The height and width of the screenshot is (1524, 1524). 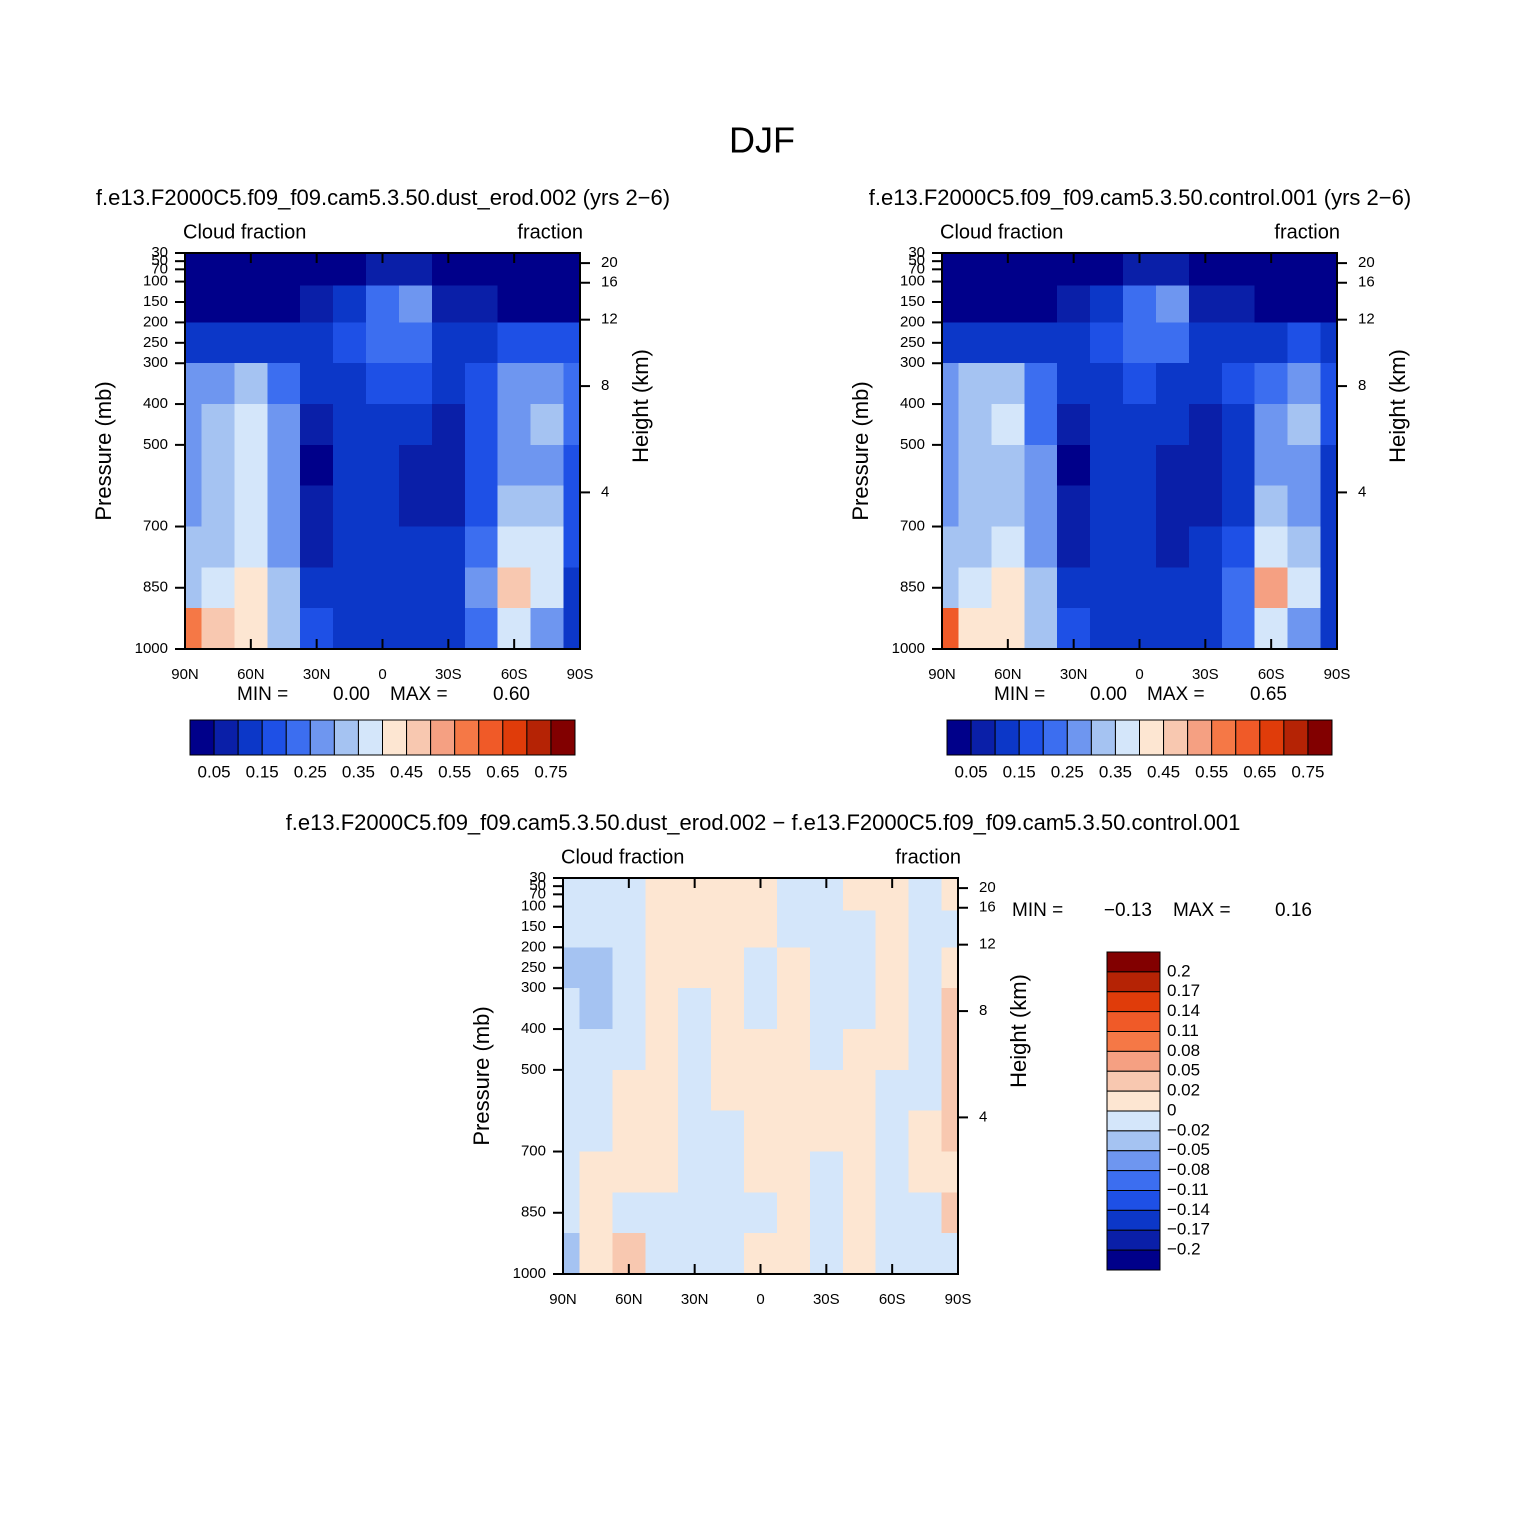 I want to click on x-tick-label: 0, so click(x=1139, y=674).